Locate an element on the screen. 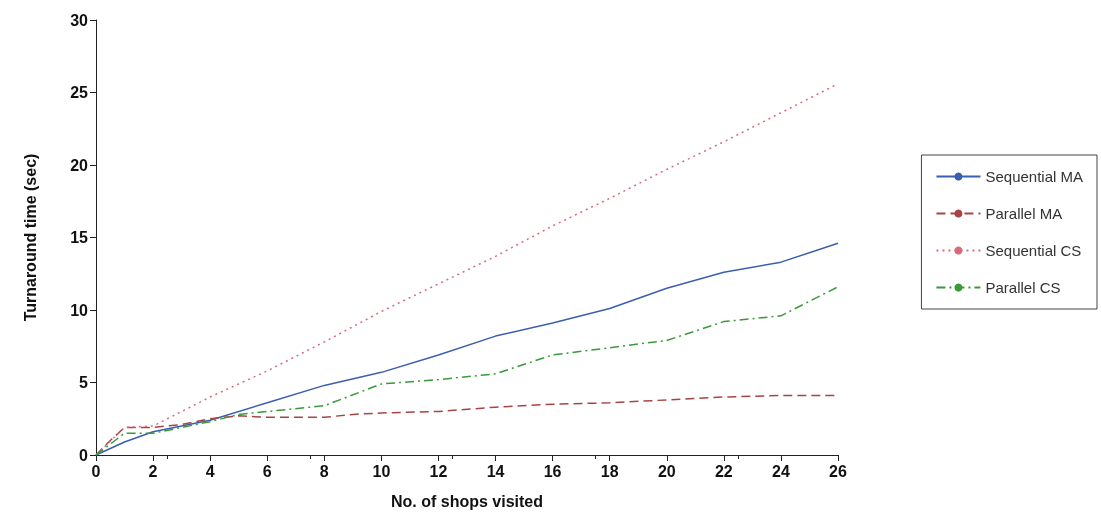  x-tick-label: 10 is located at coordinates (381, 471).